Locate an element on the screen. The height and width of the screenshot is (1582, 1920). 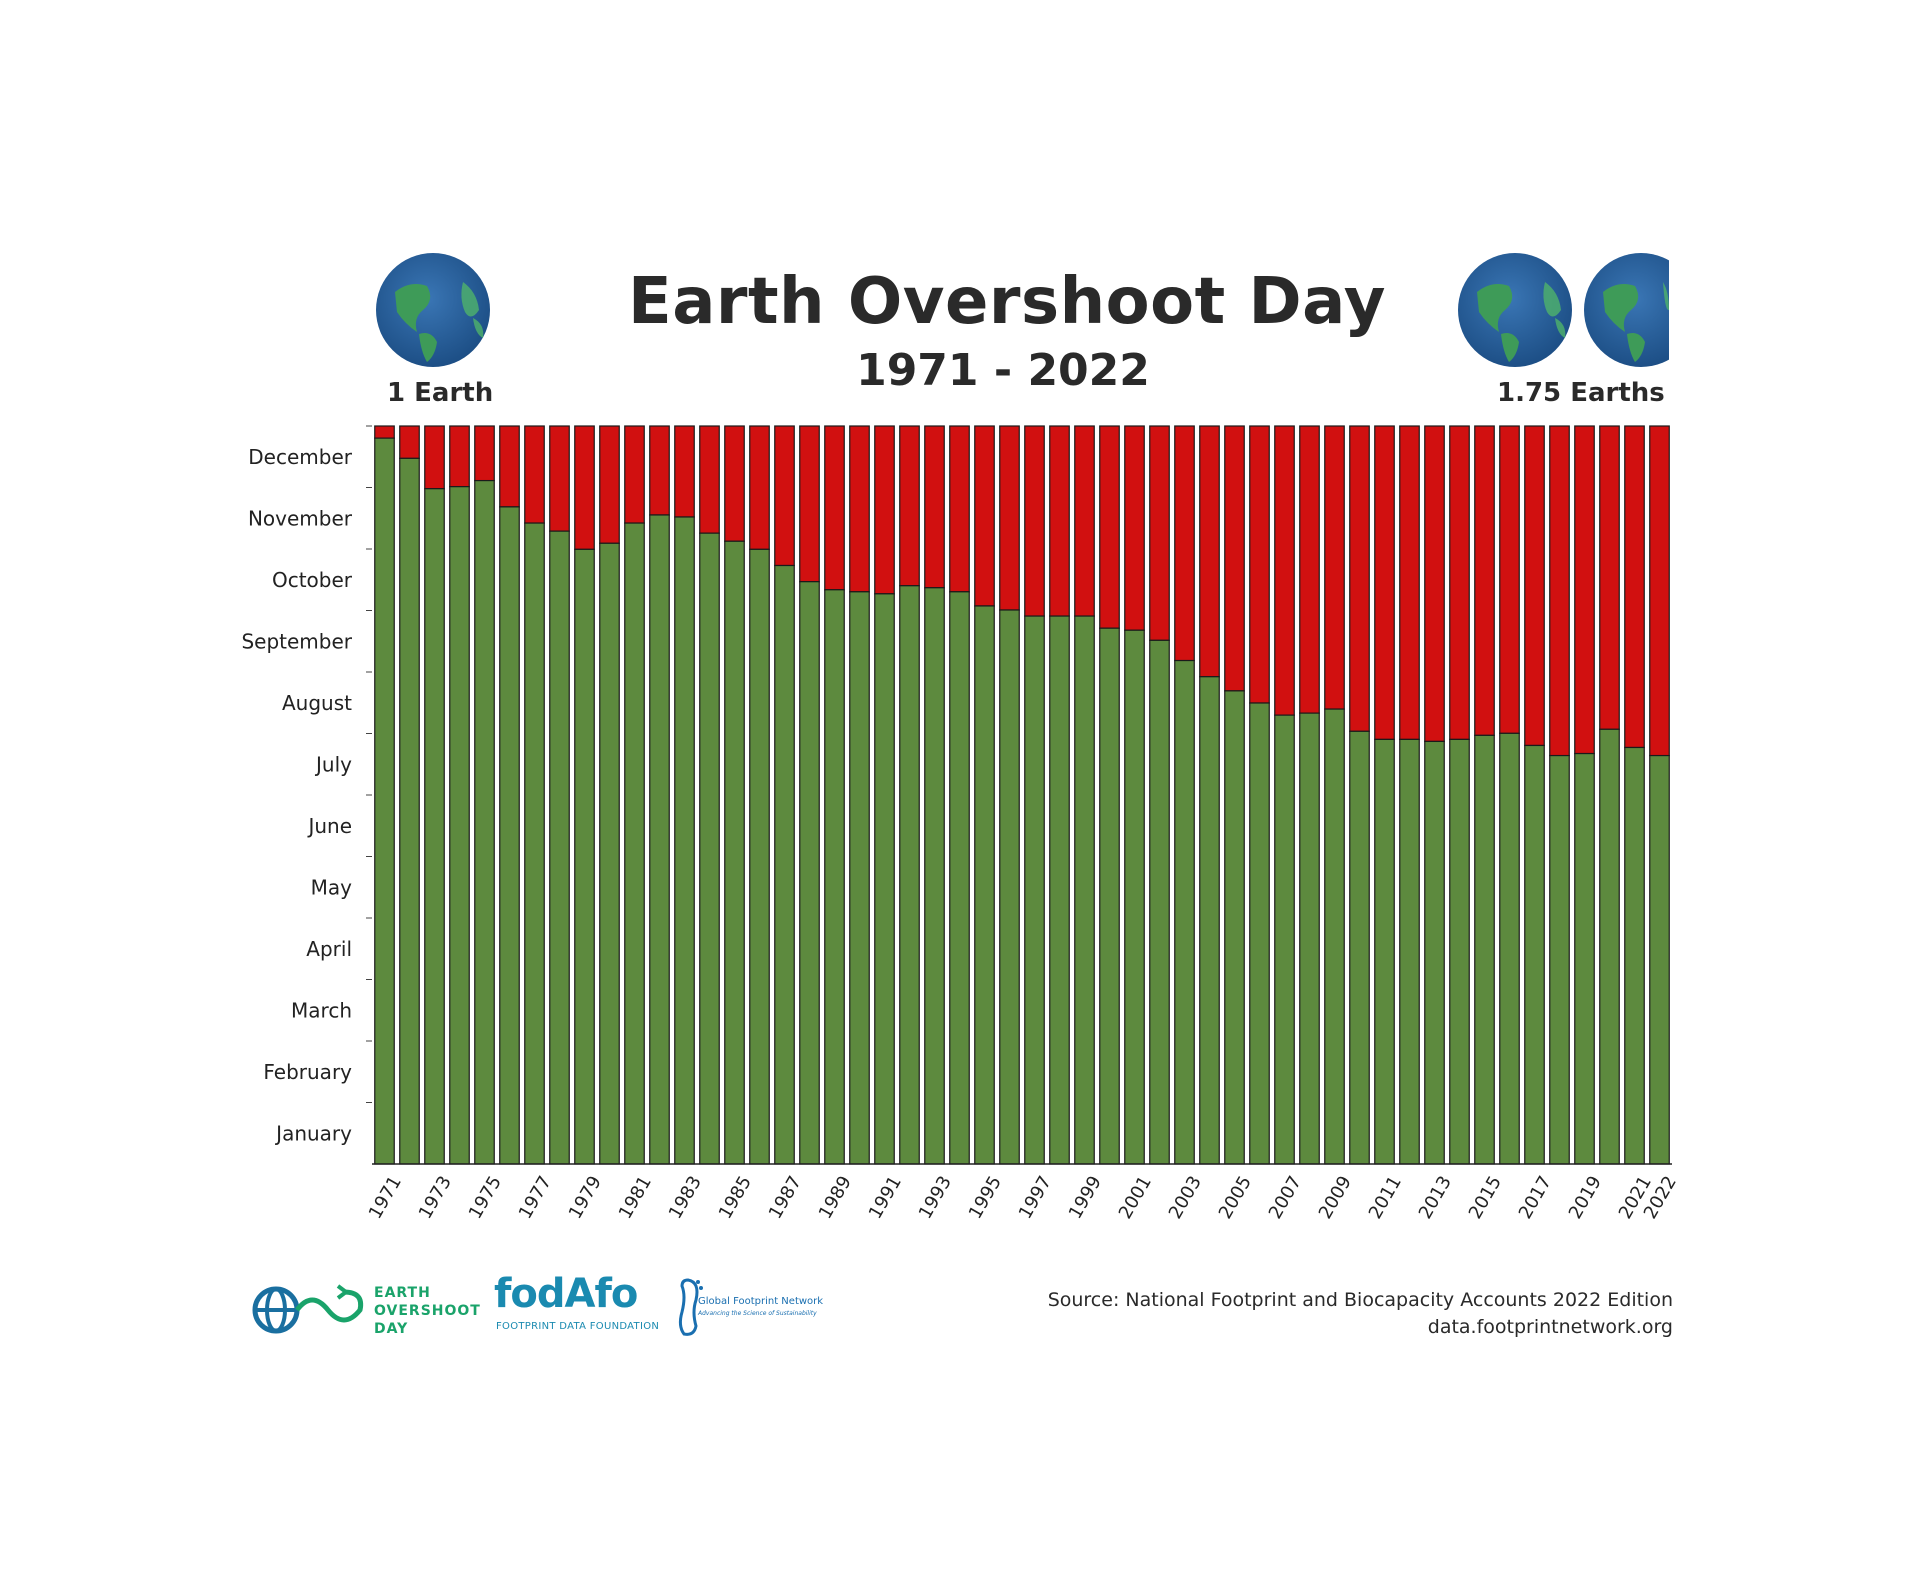
x-tick-label: 1987 is located at coordinates (785, 1197).